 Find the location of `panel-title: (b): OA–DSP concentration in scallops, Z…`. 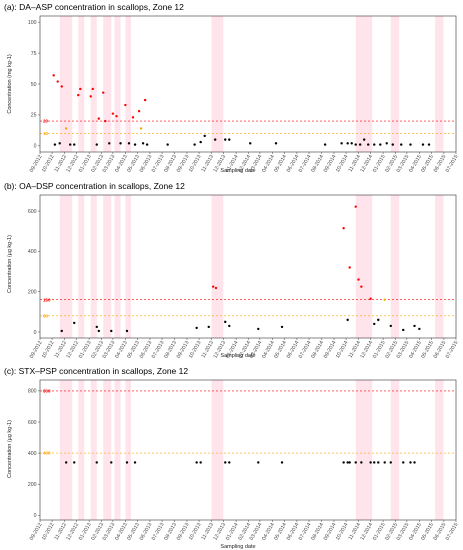

panel-title: (b): OA–DSP concentration in scallops, Z… is located at coordinates (94, 186).